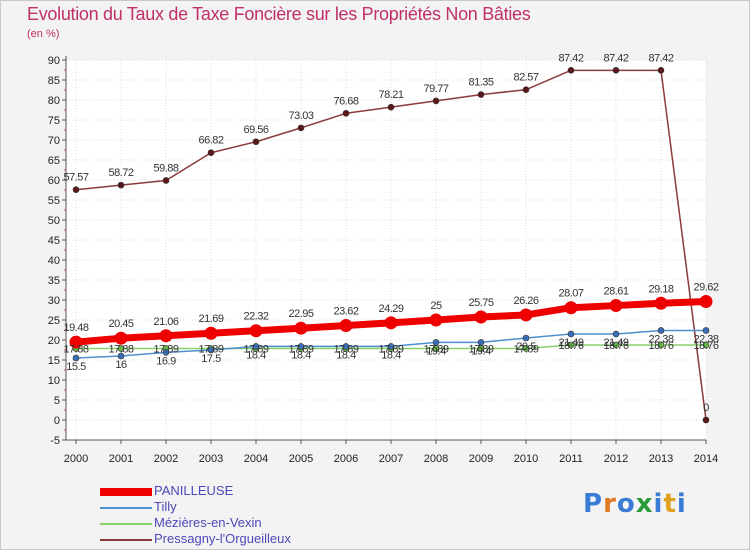 The width and height of the screenshot is (750, 550). Describe the element at coordinates (705, 288) in the screenshot. I see `data-label: 29.62` at that location.